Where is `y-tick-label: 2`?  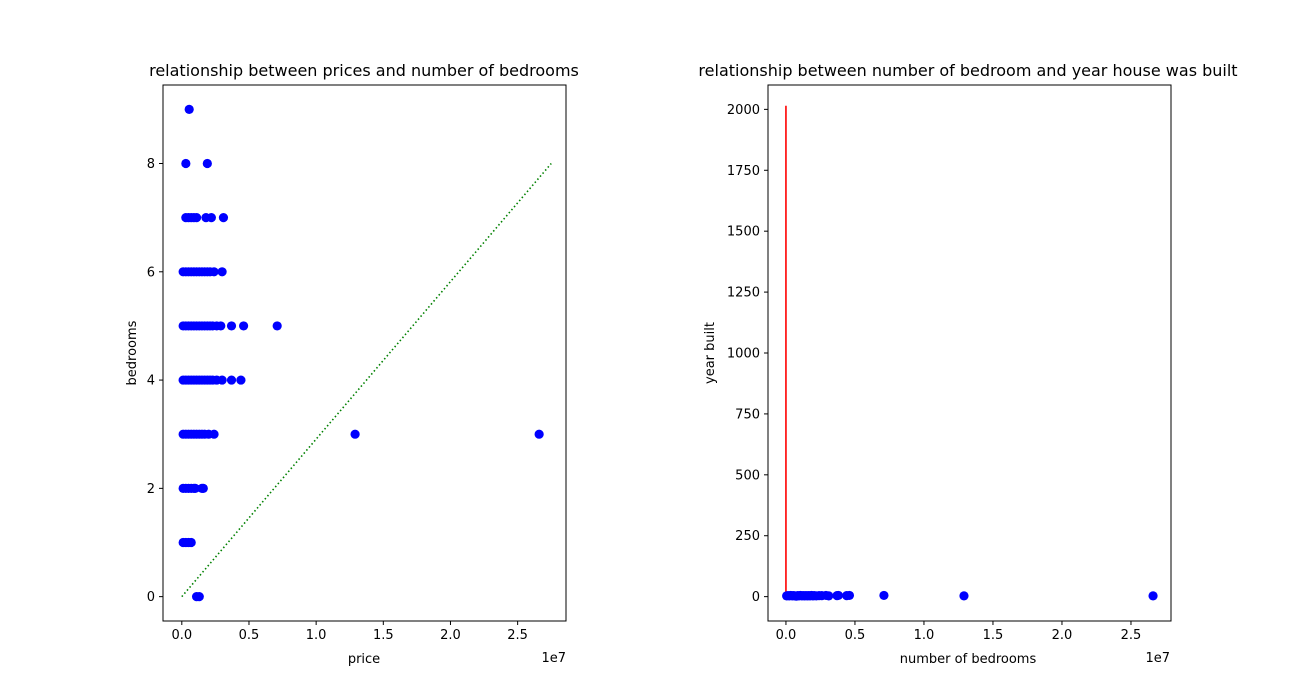
y-tick-label: 2 is located at coordinates (151, 489).